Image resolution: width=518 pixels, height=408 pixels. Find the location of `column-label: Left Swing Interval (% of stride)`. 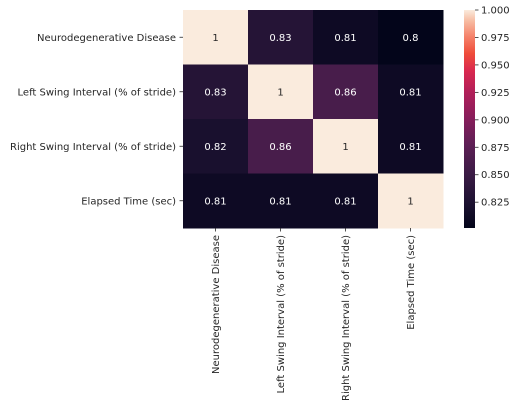

column-label: Left Swing Interval (% of stride) is located at coordinates (281, 314).